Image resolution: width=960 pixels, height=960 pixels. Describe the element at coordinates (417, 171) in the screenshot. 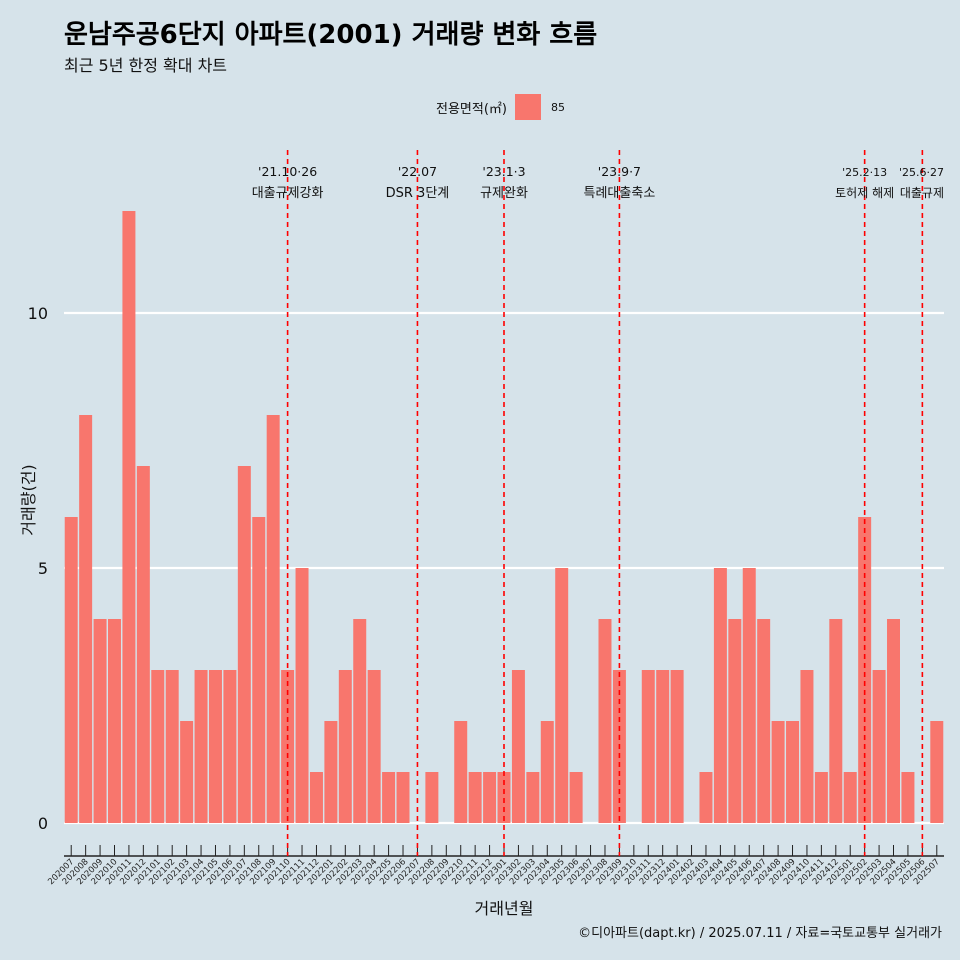

I see `annotation-date-202207: '22.07` at that location.